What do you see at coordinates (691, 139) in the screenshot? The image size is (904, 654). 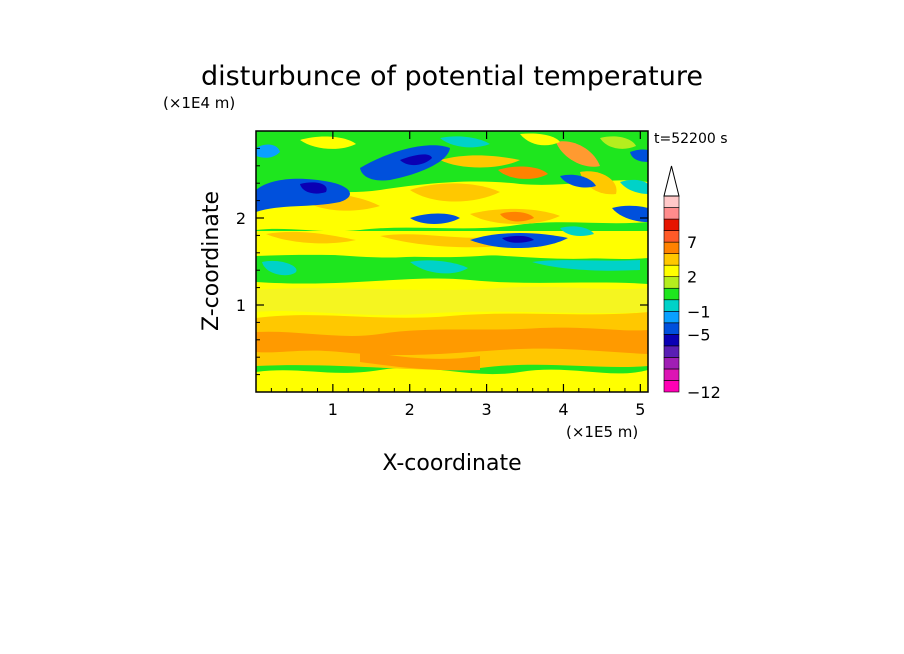 I see `time-label: t=52200 s` at bounding box center [691, 139].